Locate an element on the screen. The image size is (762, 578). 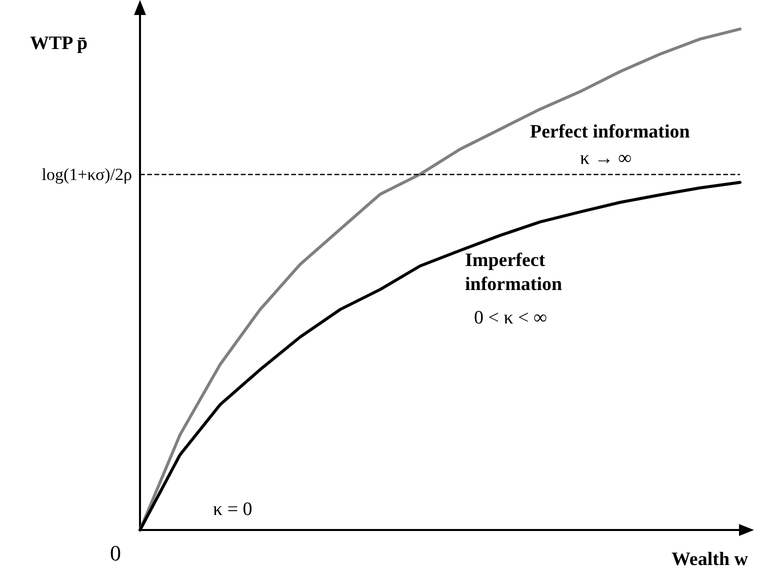
y-axis-title: WTP p̄ is located at coordinates (59, 43).